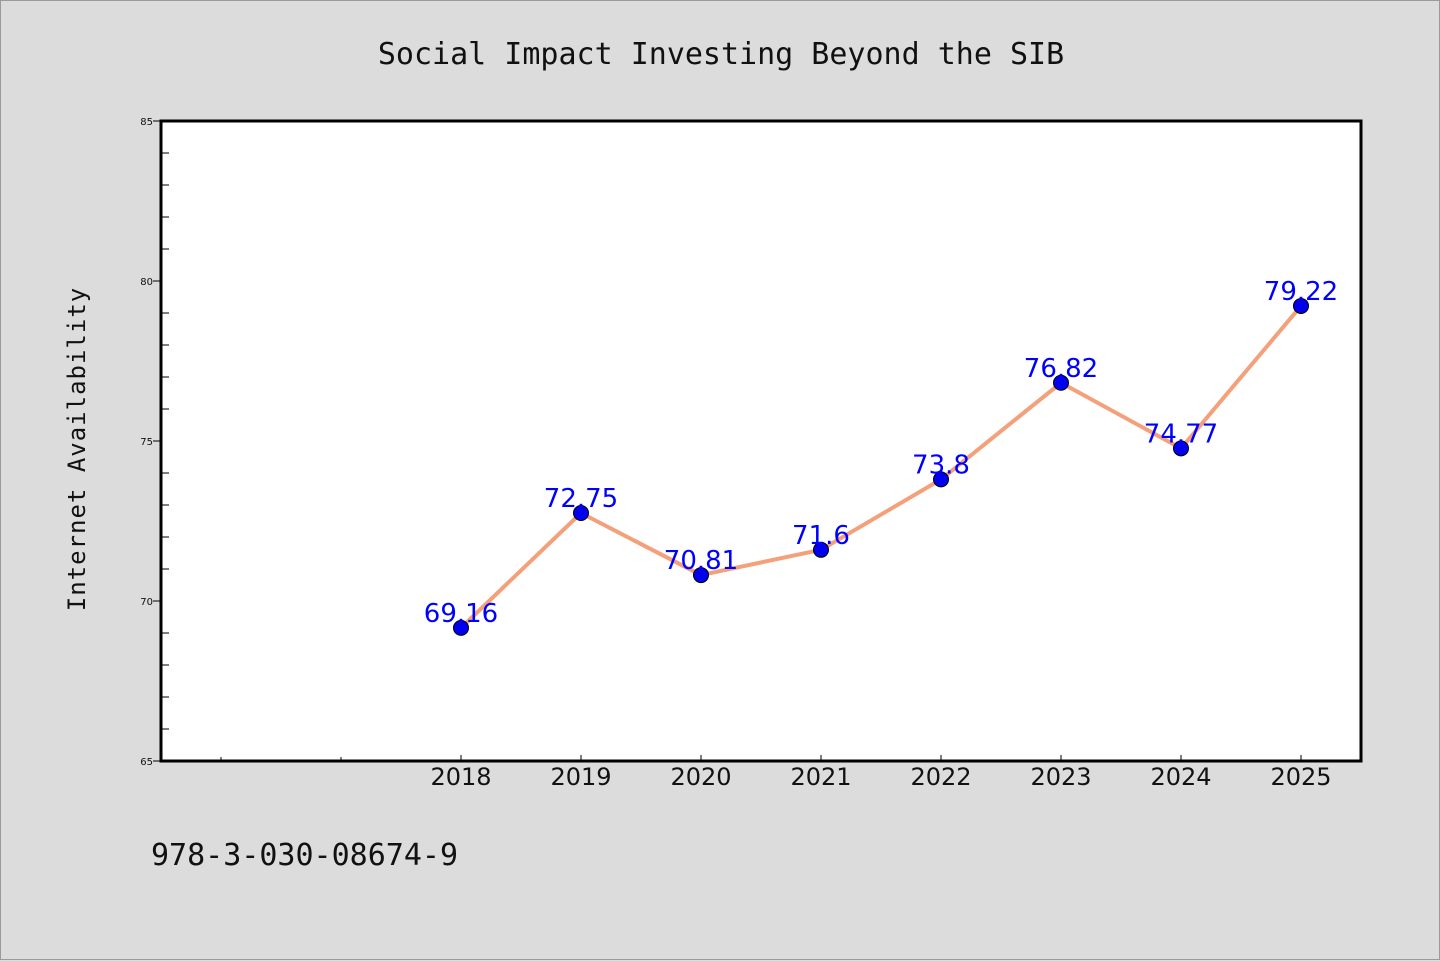  Describe the element at coordinates (1180, 777) in the screenshot. I see `x-tick-label: 2024` at that location.